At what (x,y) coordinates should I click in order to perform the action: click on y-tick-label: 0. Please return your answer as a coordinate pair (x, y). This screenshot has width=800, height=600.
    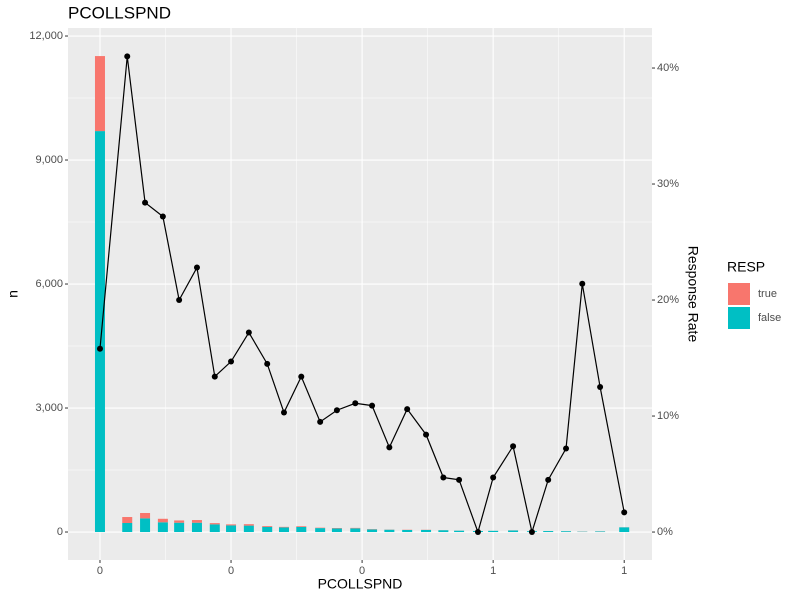
    Looking at the image, I should click on (60, 532).